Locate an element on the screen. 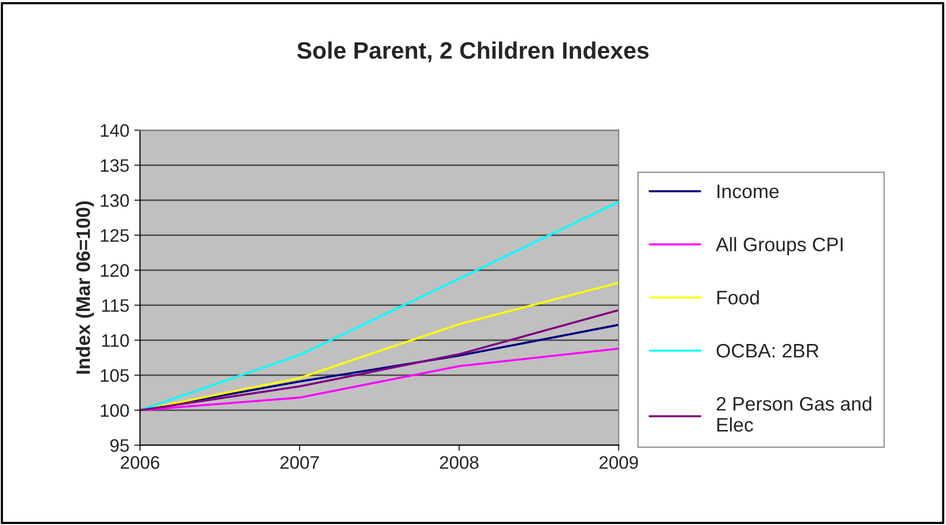 The height and width of the screenshot is (525, 946). y-tick-label: 140 is located at coordinates (114, 130).